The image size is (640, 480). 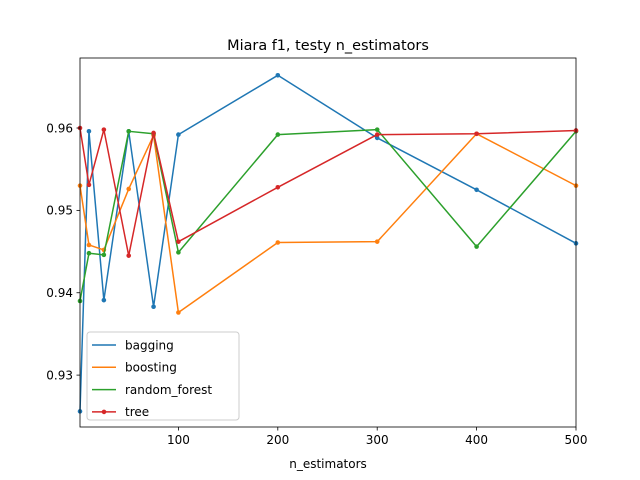 I want to click on y-axis: 0.93 0.94 0.95 0.96, so click(x=63, y=251).